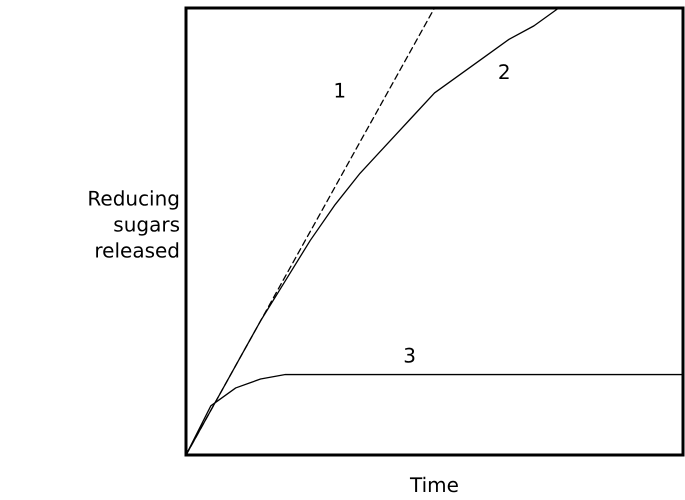  What do you see at coordinates (339, 90) in the screenshot?
I see `series-label: 1` at bounding box center [339, 90].